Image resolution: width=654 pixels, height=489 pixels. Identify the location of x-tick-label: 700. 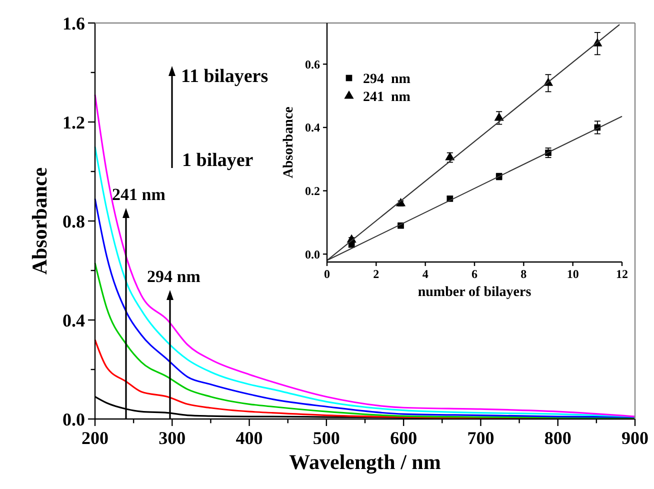
(480, 438).